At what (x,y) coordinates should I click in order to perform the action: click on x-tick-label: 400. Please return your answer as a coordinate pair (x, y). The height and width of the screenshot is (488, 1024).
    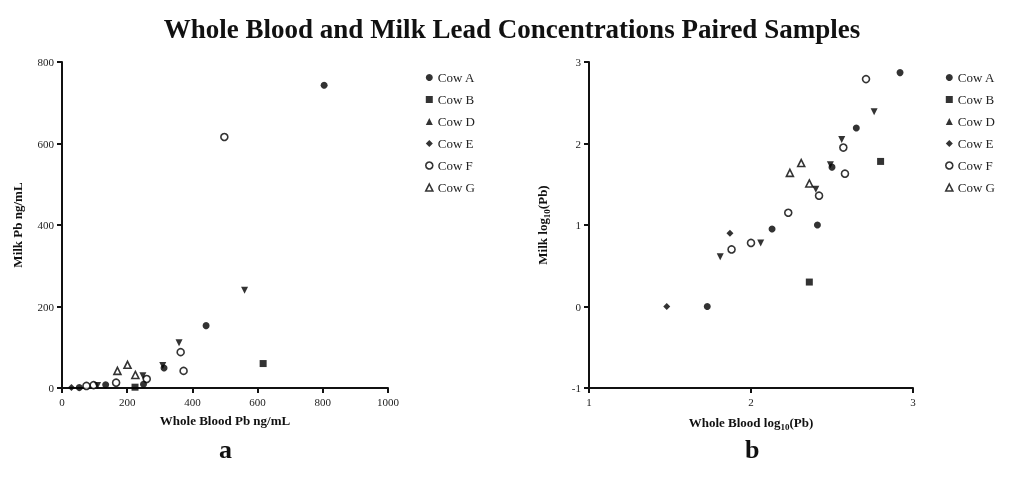
    Looking at the image, I should click on (193, 401).